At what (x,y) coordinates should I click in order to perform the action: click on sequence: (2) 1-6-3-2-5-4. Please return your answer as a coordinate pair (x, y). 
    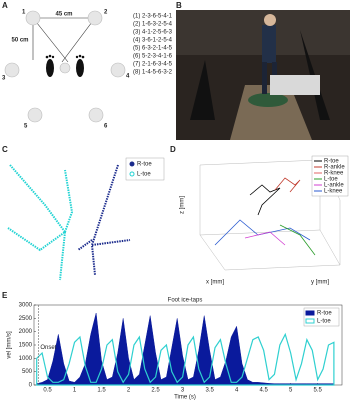
    Looking at the image, I should click on (153, 25).